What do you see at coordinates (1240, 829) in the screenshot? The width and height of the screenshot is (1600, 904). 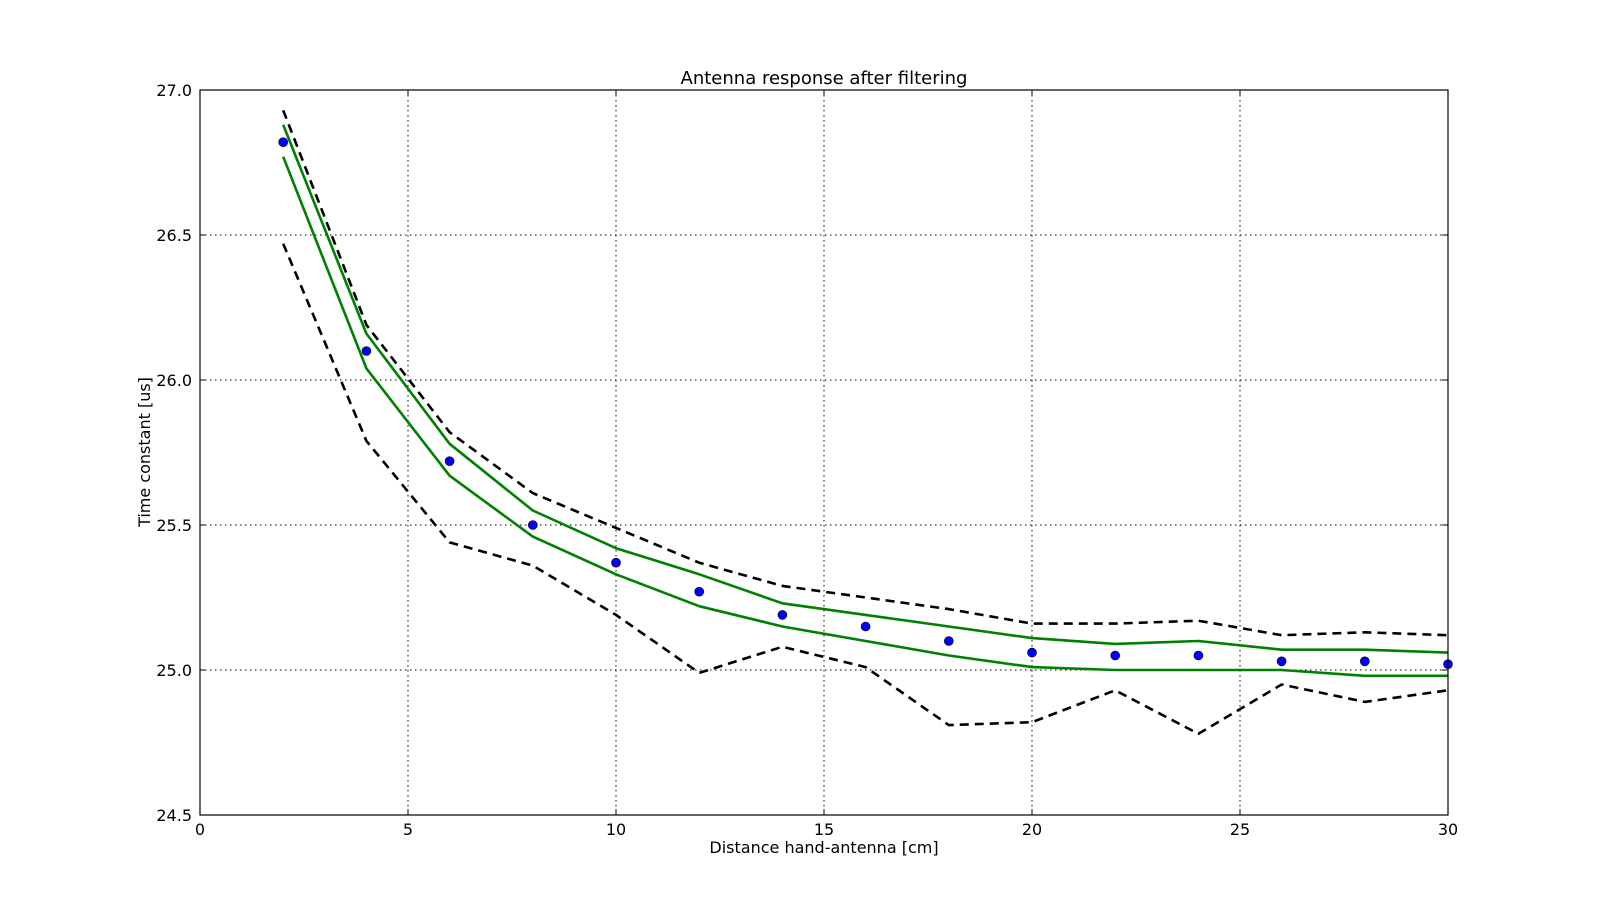 I see `x-tick-label: 25` at bounding box center [1240, 829].